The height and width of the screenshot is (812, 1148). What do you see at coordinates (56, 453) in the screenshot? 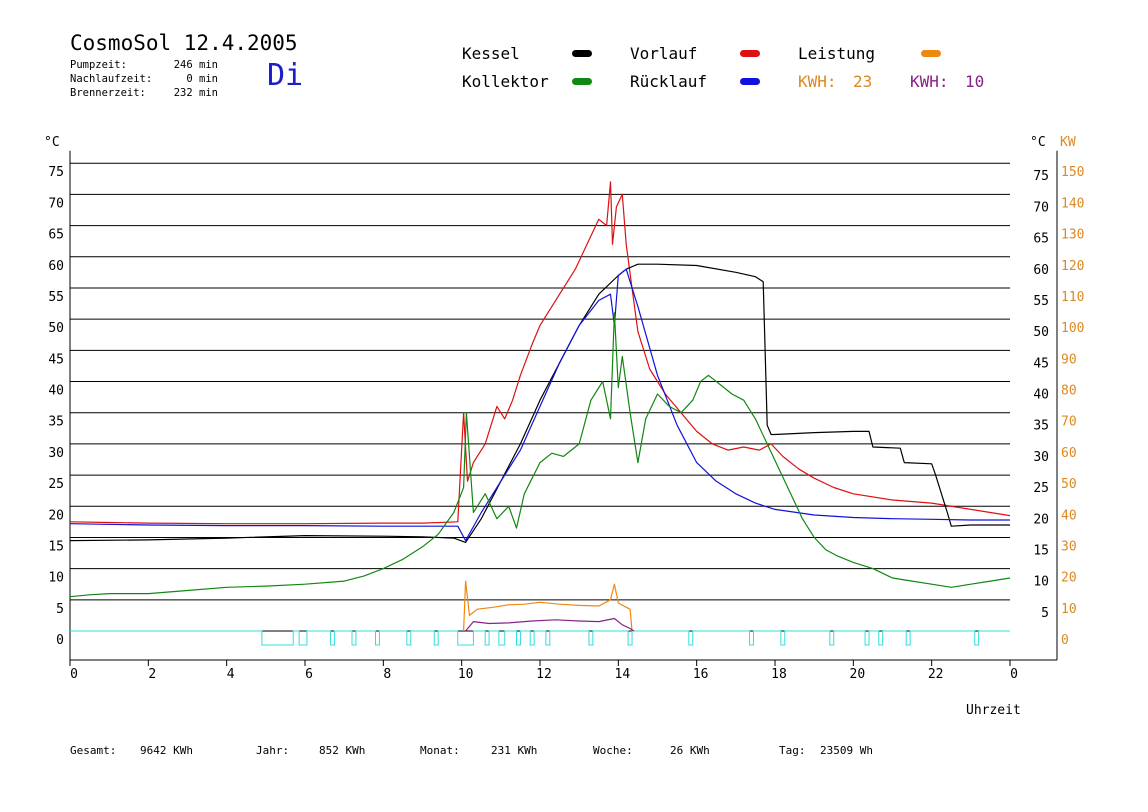
I see `y-tick-label-left: 30` at bounding box center [56, 453].